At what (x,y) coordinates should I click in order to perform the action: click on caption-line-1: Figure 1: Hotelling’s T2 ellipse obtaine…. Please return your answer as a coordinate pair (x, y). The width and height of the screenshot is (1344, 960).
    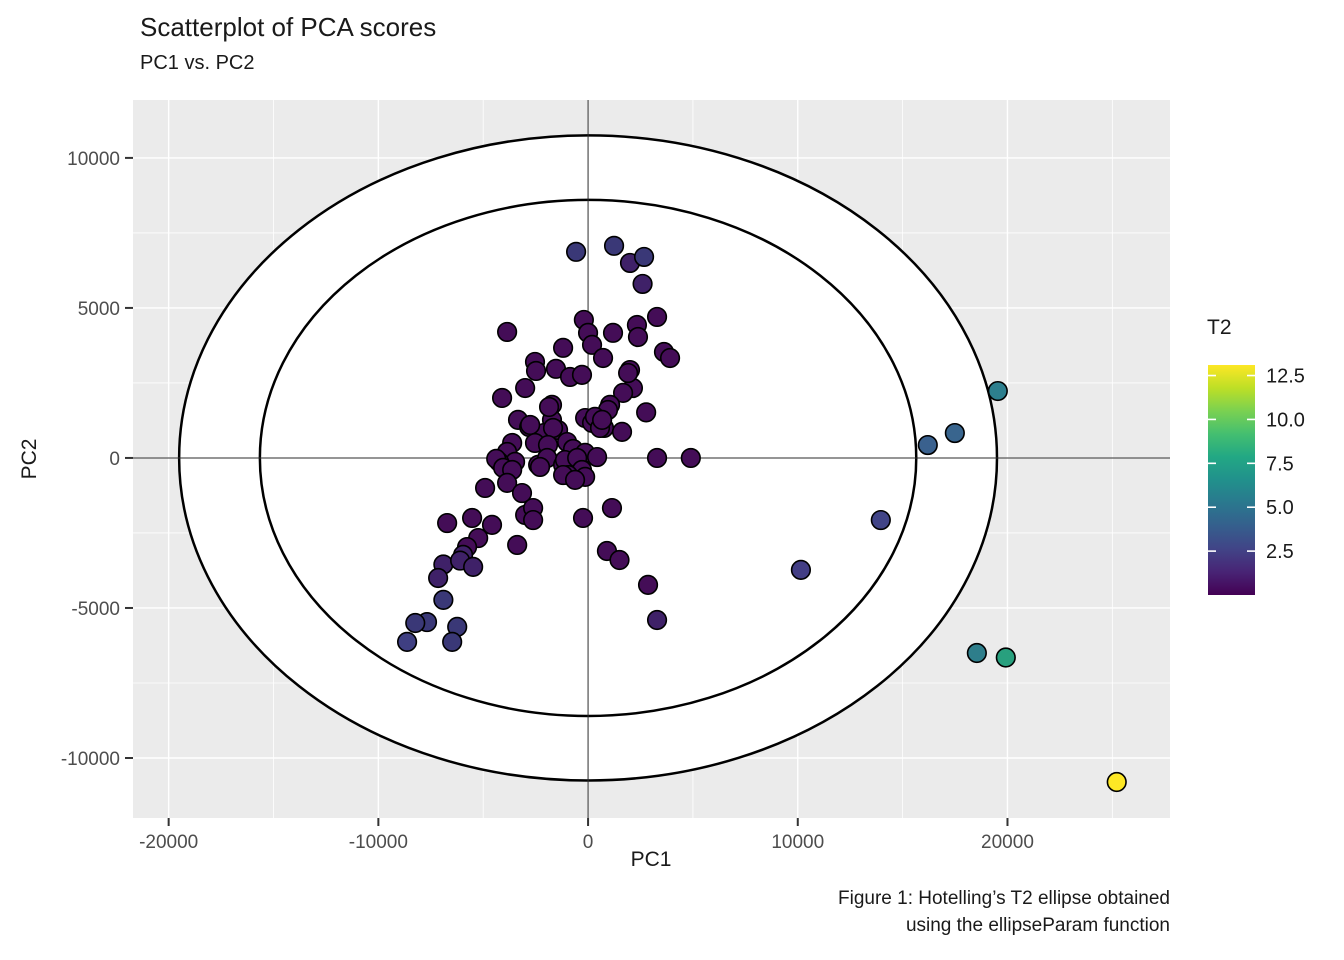
    Looking at the image, I should click on (1004, 898).